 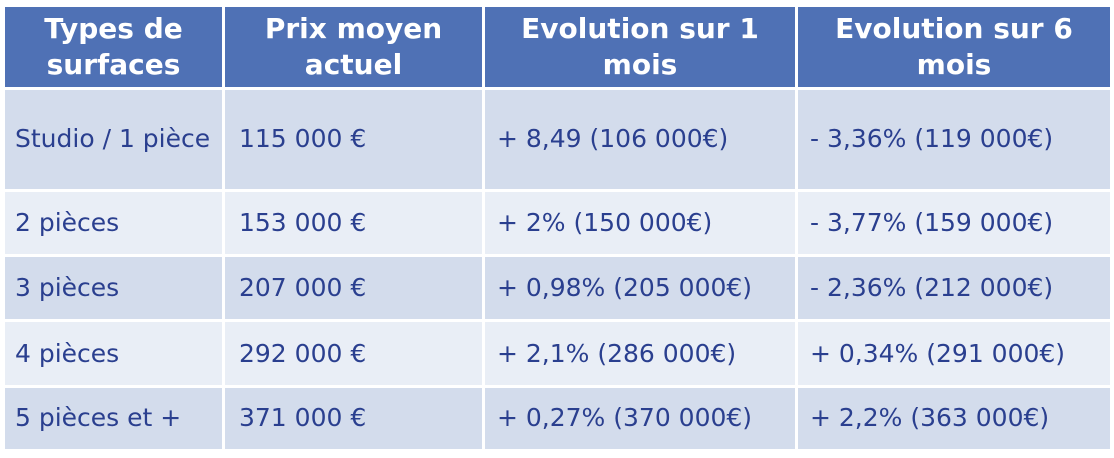 I want to click on cell-evolution-6-months: - 2,36% (212 000€), so click(x=954, y=288).